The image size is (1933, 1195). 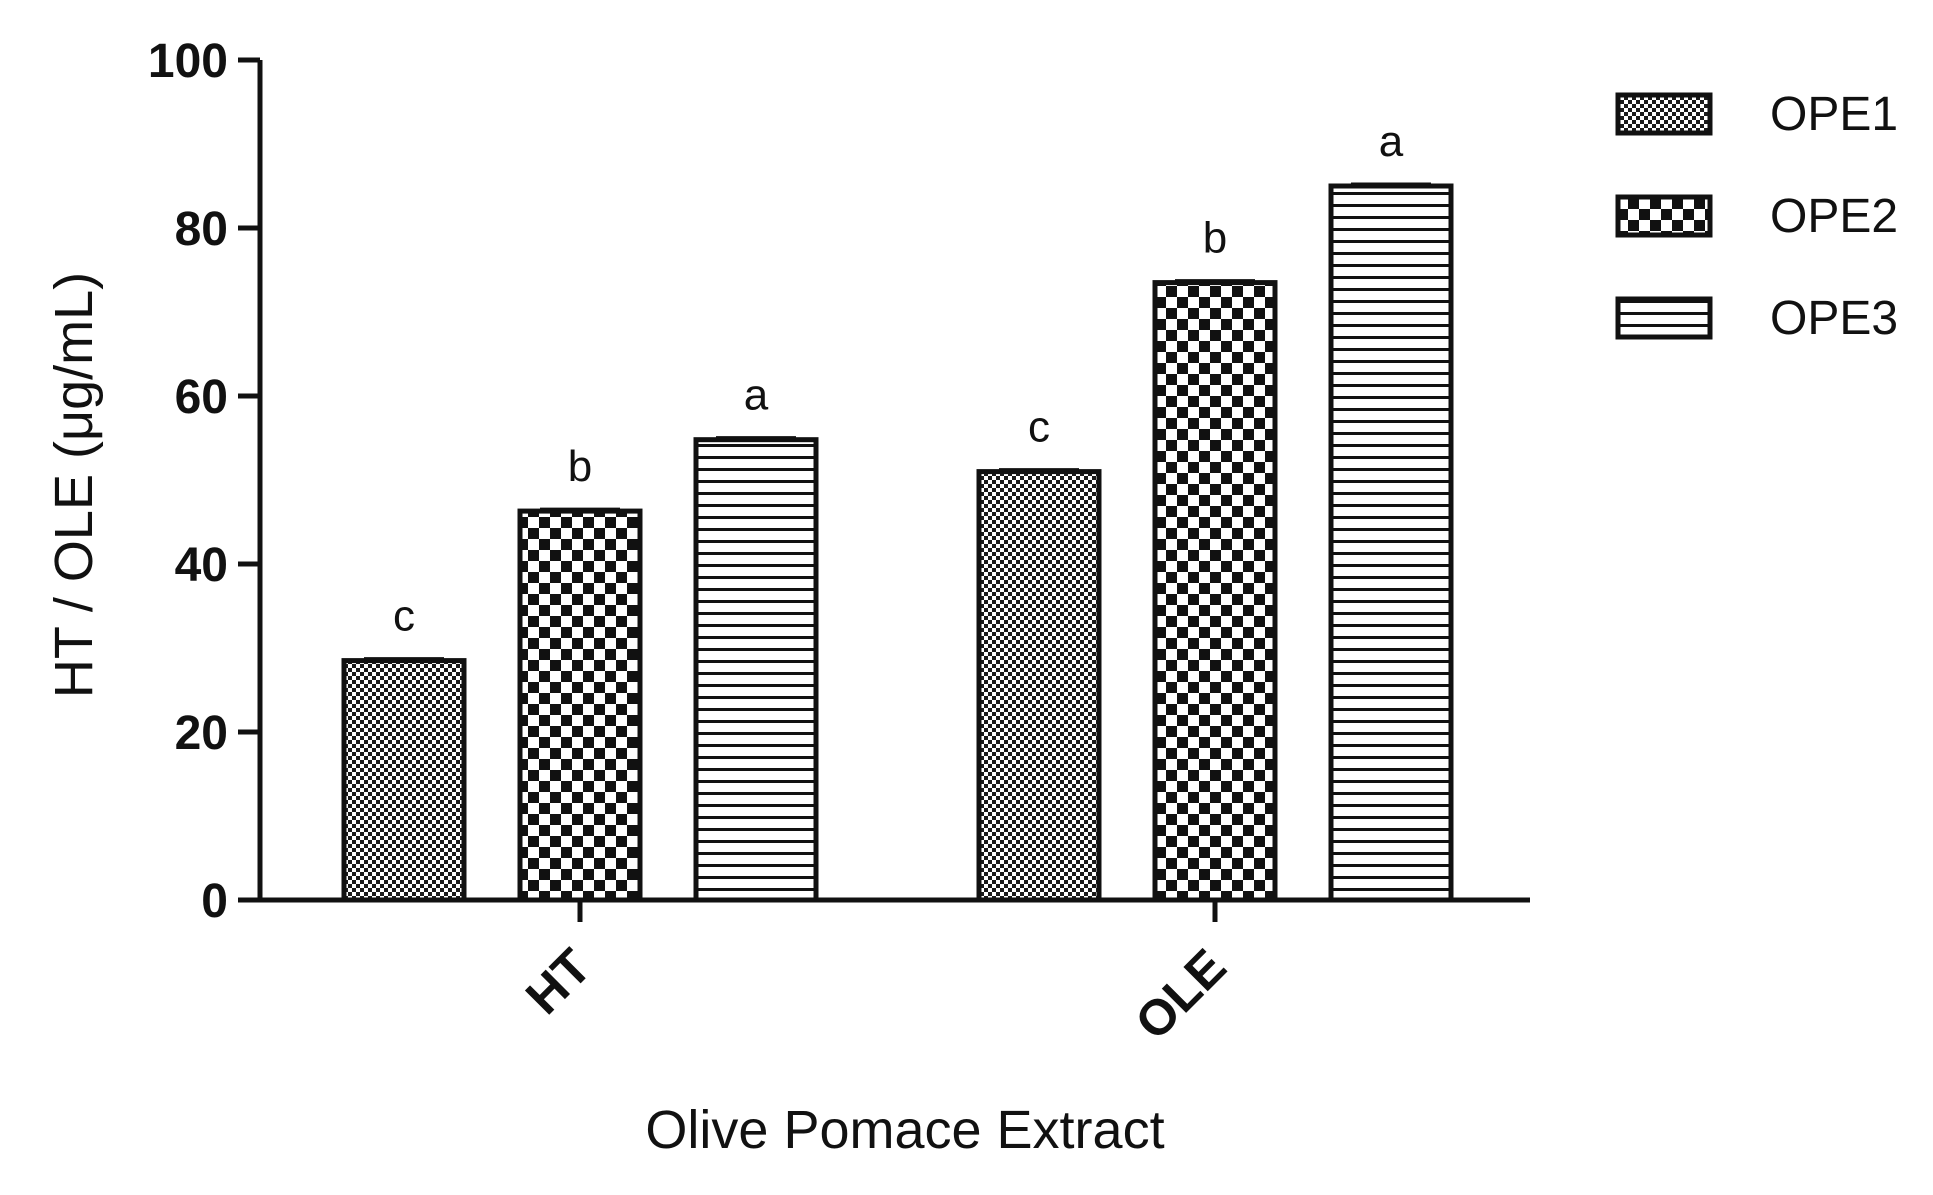 I want to click on y-tick-label: 60, so click(x=201, y=397).